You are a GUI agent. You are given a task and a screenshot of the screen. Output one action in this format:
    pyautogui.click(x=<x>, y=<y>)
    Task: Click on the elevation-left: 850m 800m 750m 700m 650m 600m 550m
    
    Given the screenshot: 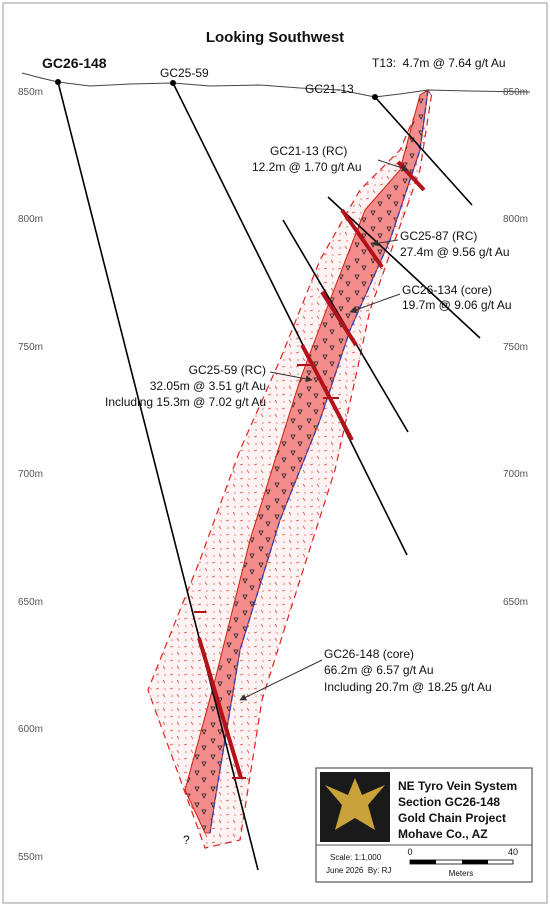 What is the action you would take?
    pyautogui.click(x=30, y=475)
    